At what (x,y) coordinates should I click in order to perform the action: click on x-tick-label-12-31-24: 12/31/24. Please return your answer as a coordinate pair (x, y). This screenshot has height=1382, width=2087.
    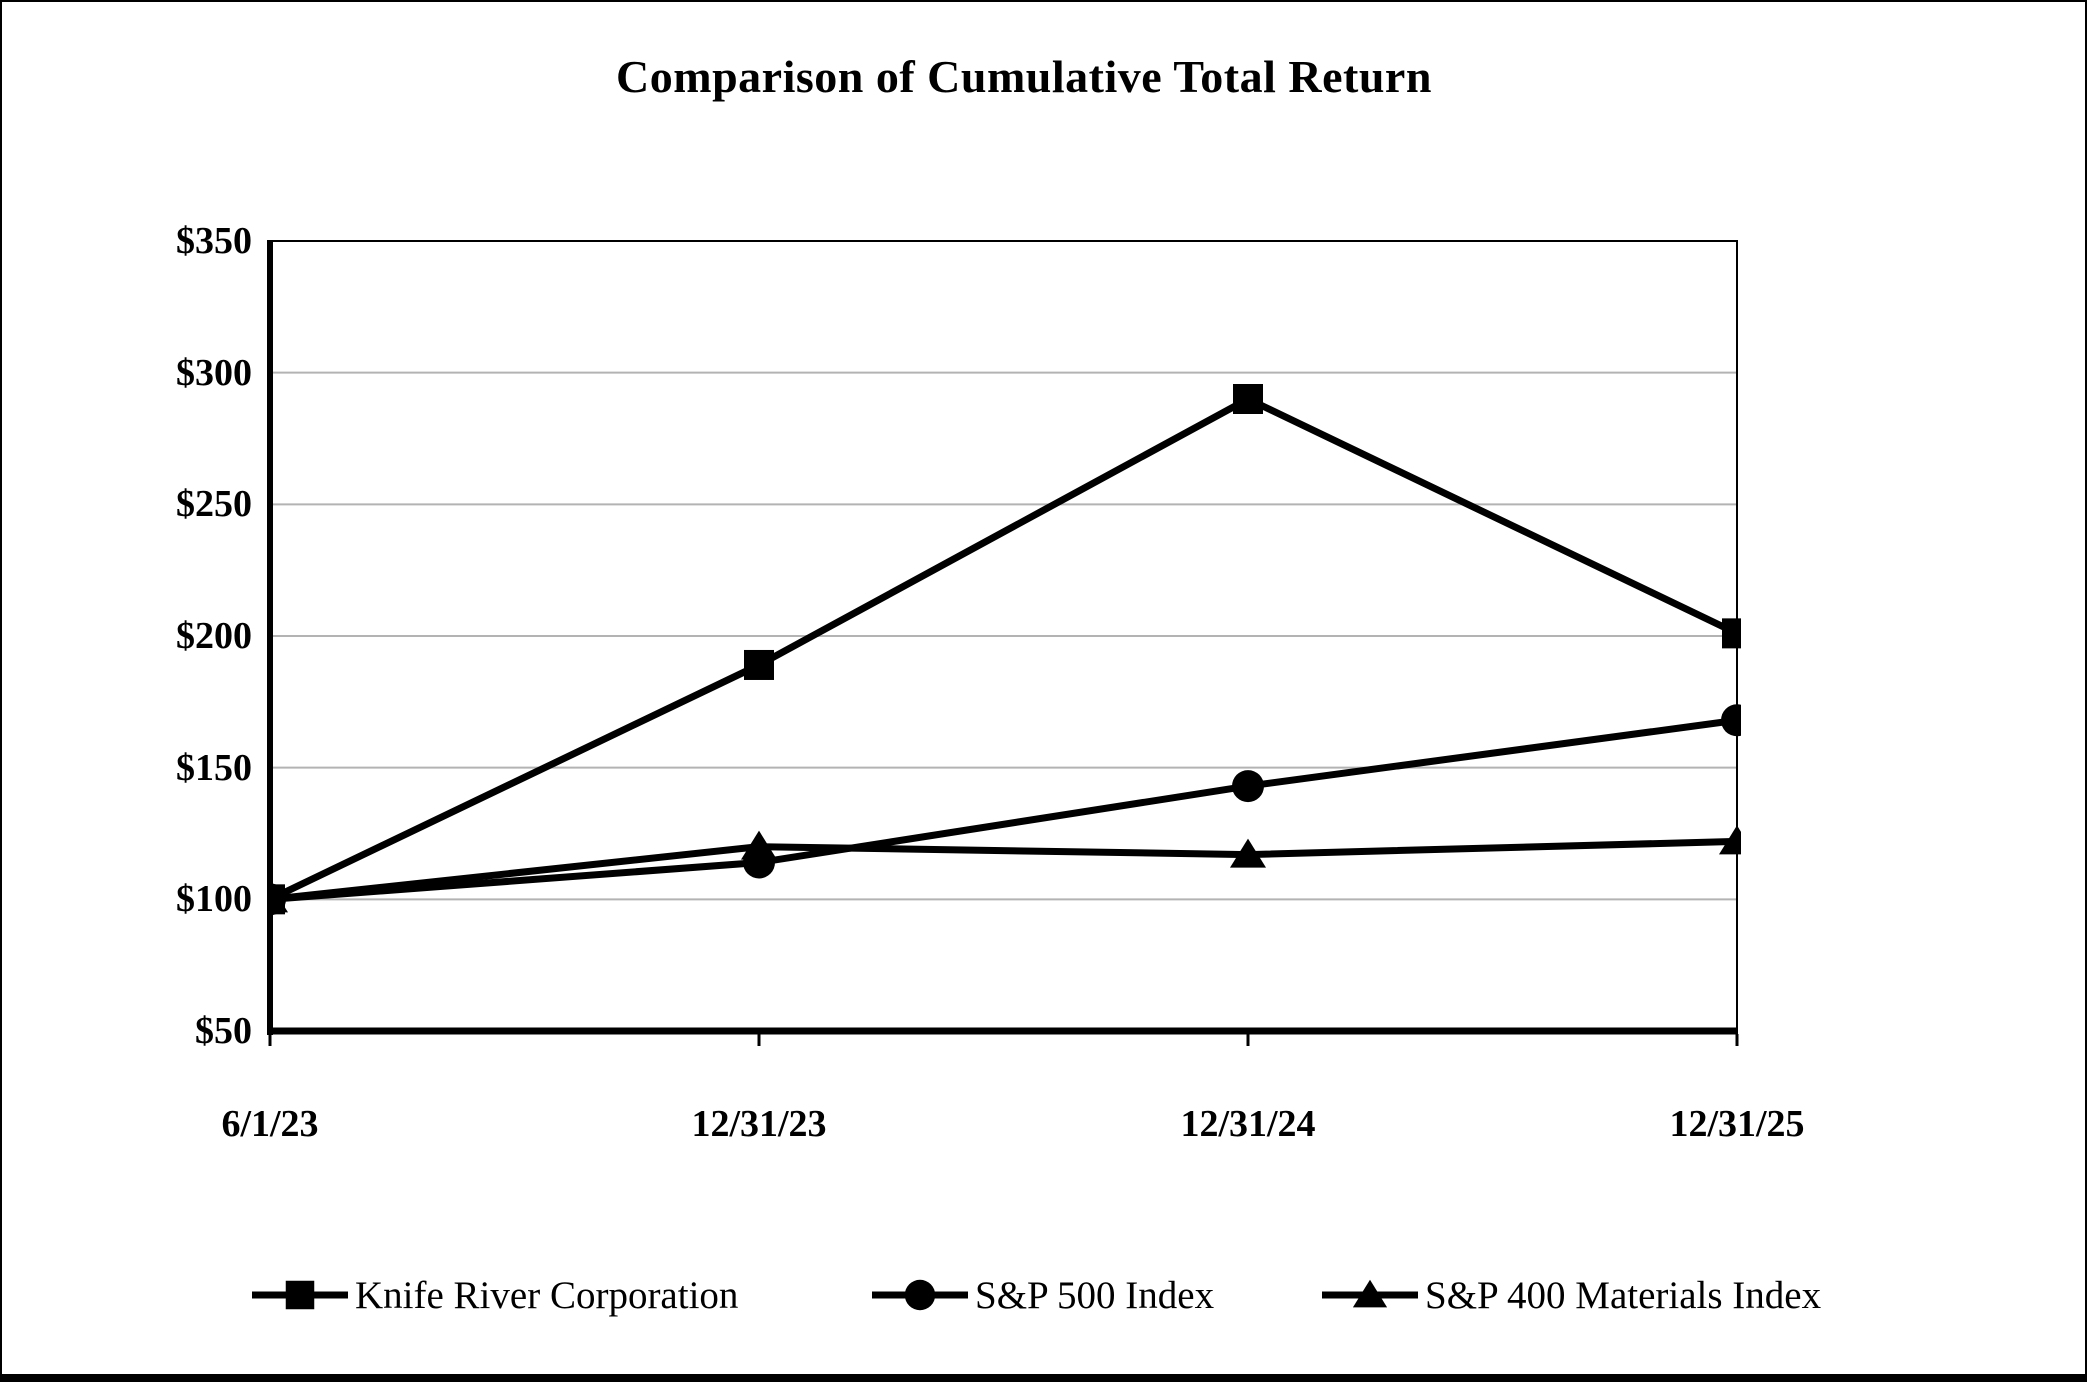
    Looking at the image, I should click on (1248, 1124).